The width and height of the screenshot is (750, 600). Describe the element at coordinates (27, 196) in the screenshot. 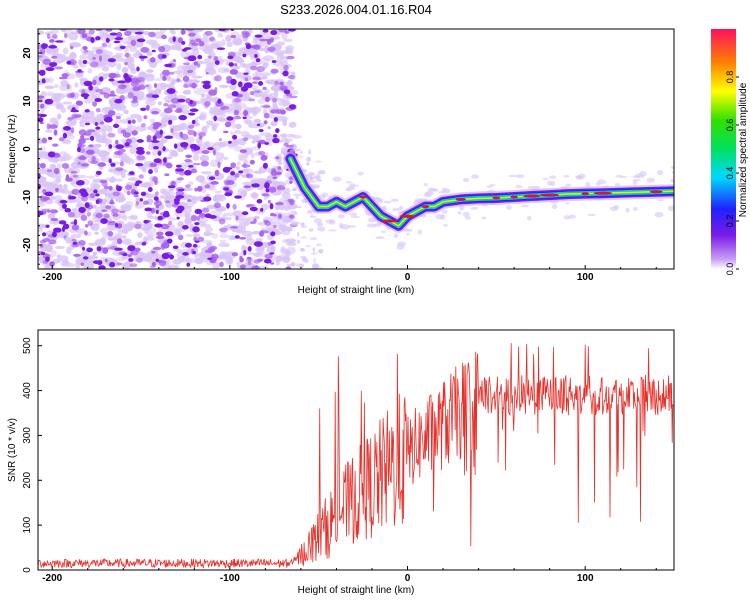

I see `y-tick-label: -10` at that location.